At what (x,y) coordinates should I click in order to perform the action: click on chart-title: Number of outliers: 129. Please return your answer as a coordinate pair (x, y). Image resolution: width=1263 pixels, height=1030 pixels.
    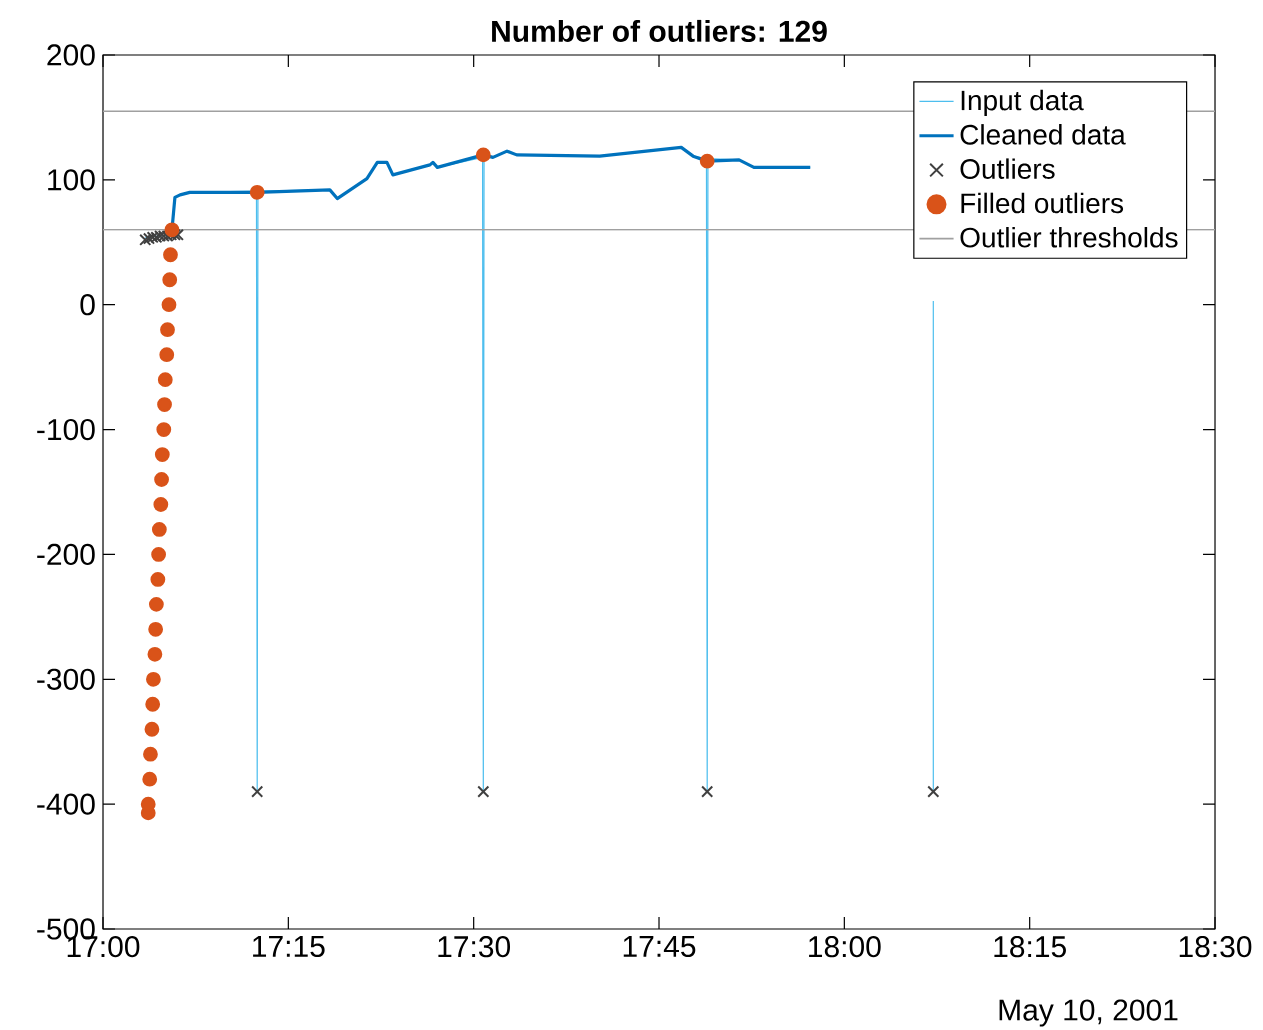
    Looking at the image, I should click on (659, 30).